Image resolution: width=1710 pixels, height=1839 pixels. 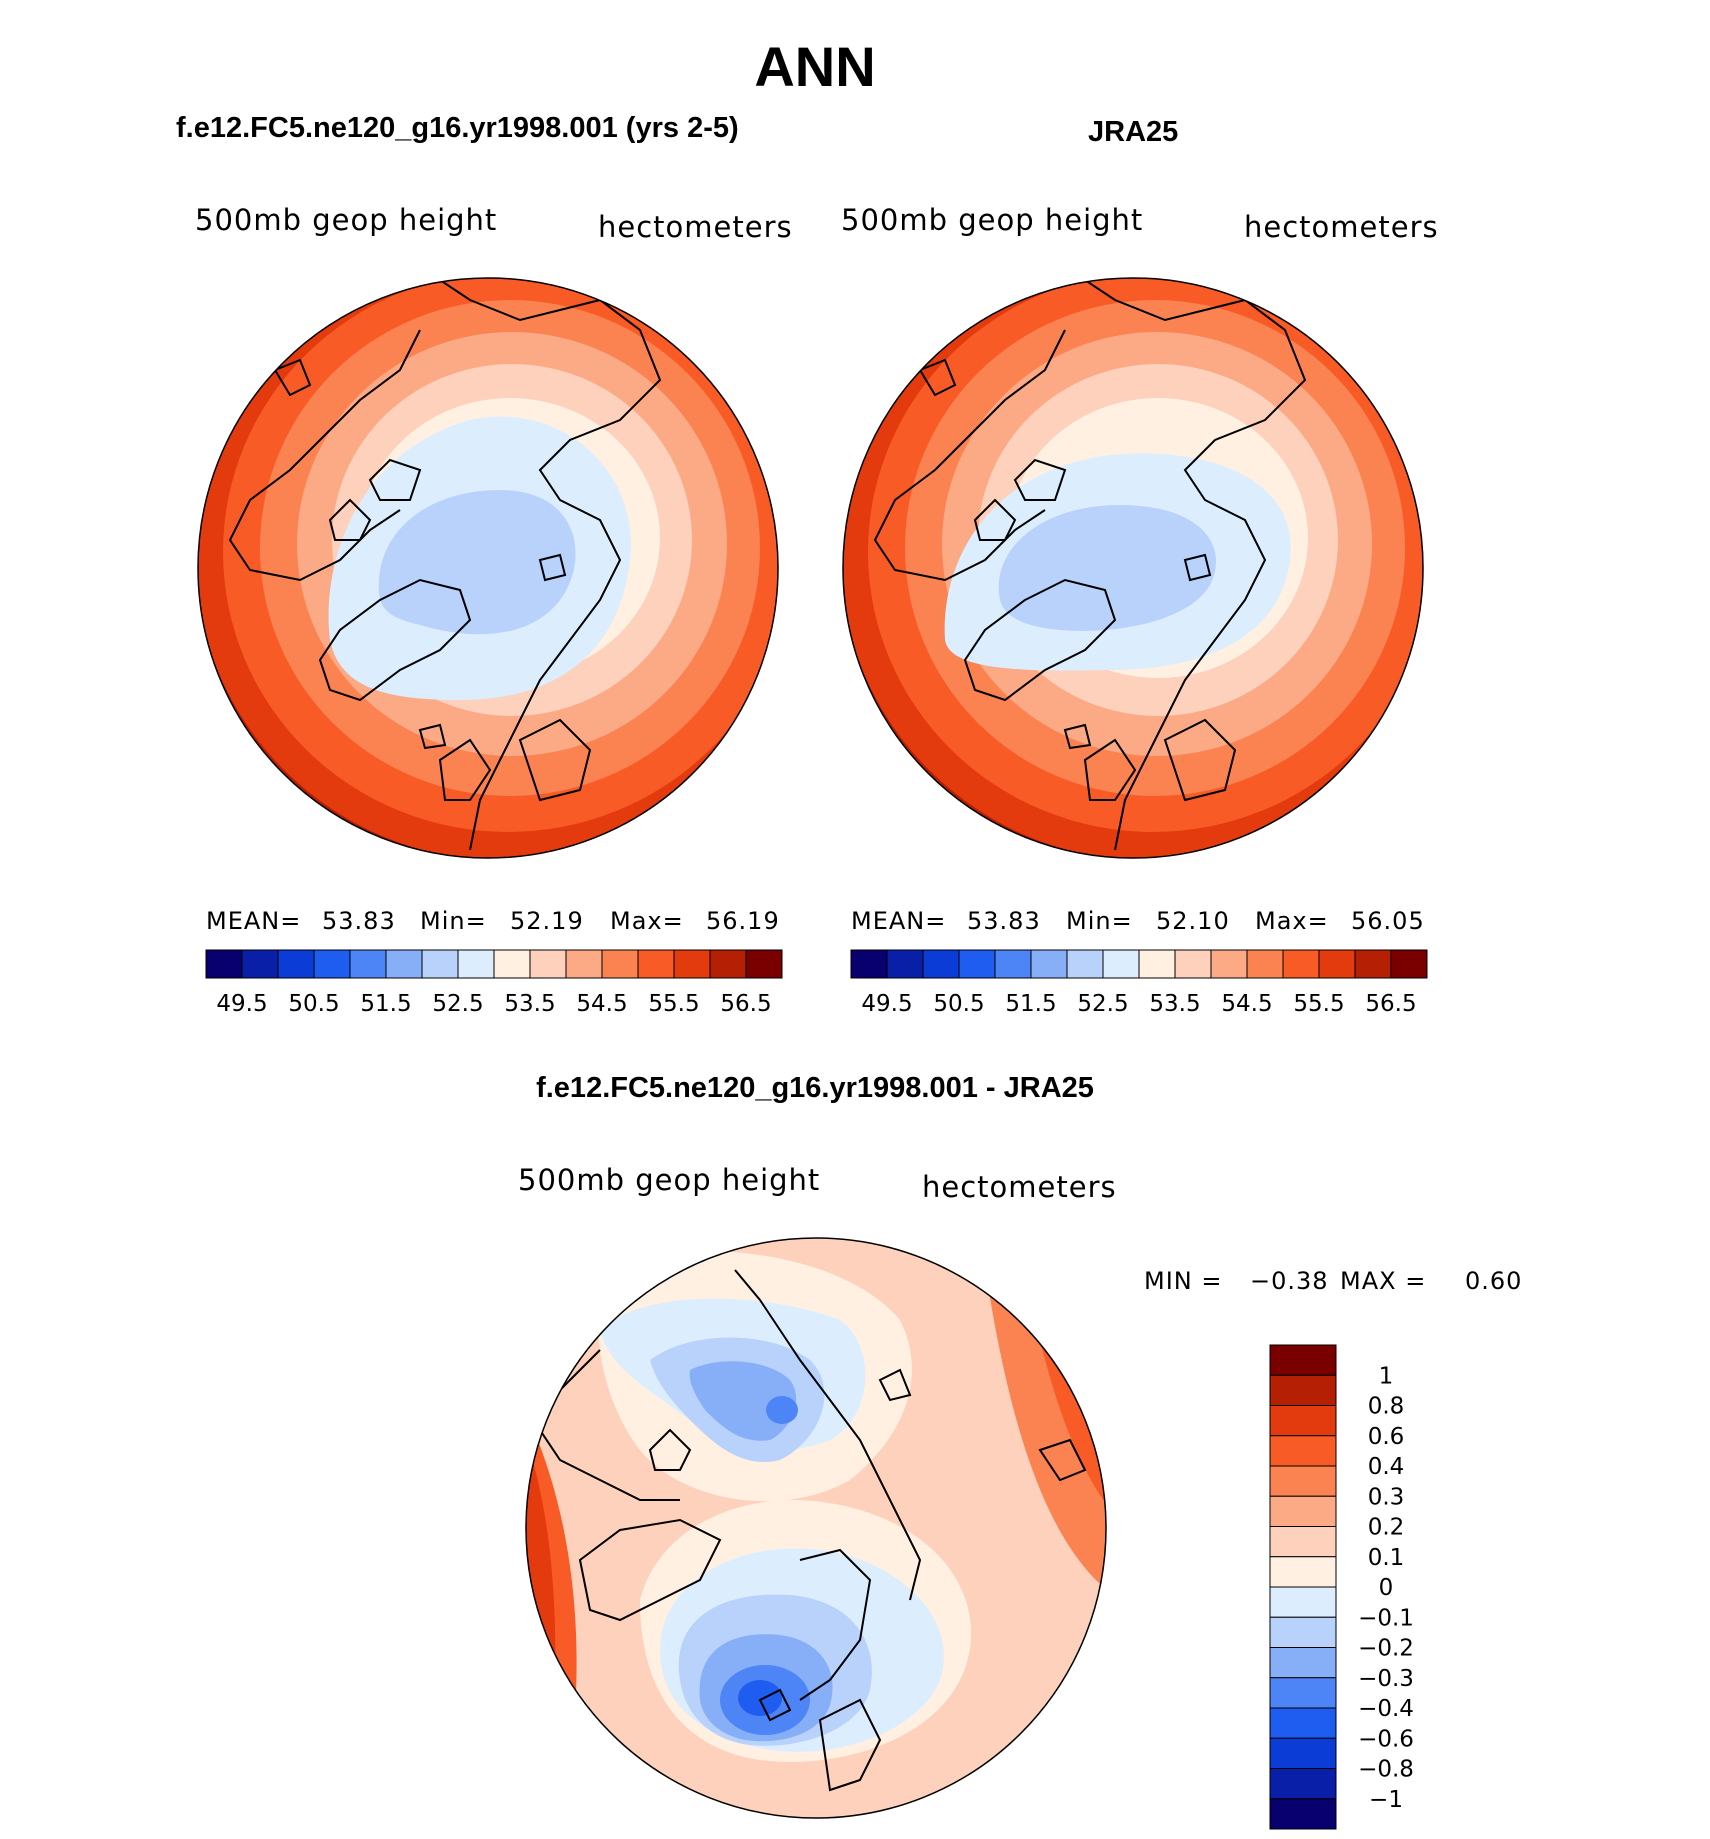 What do you see at coordinates (488, 568) in the screenshot?
I see `left-polar-map` at bounding box center [488, 568].